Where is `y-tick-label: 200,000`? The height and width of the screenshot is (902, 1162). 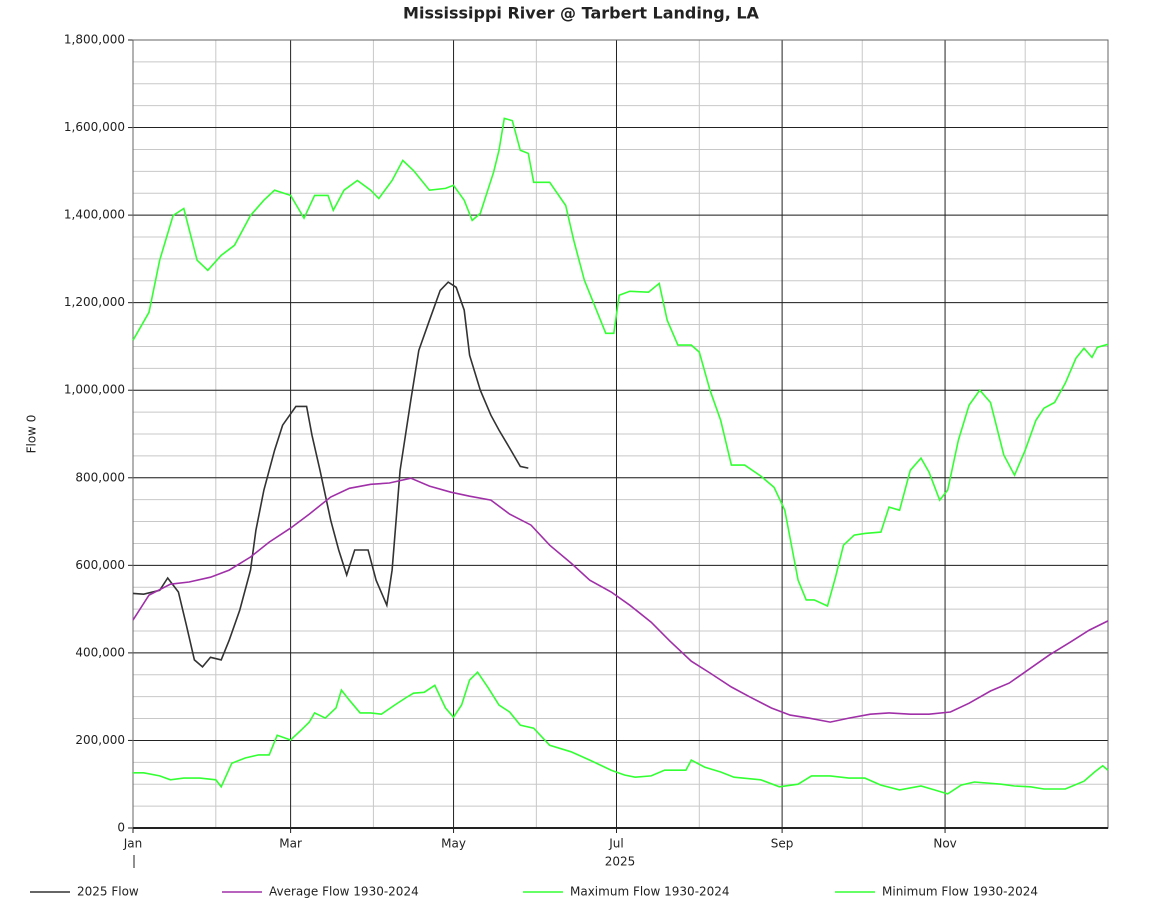 y-tick-label: 200,000 is located at coordinates (100, 740).